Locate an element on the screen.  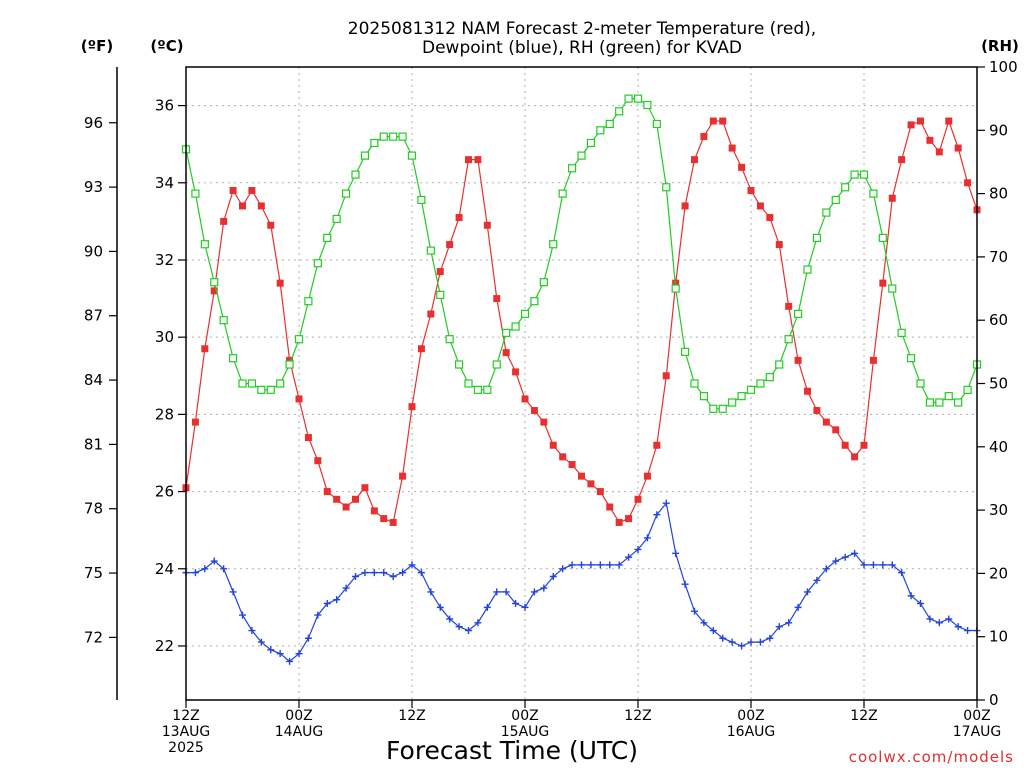
fahrenheit-tick-label: 78 is located at coordinates (93, 509).